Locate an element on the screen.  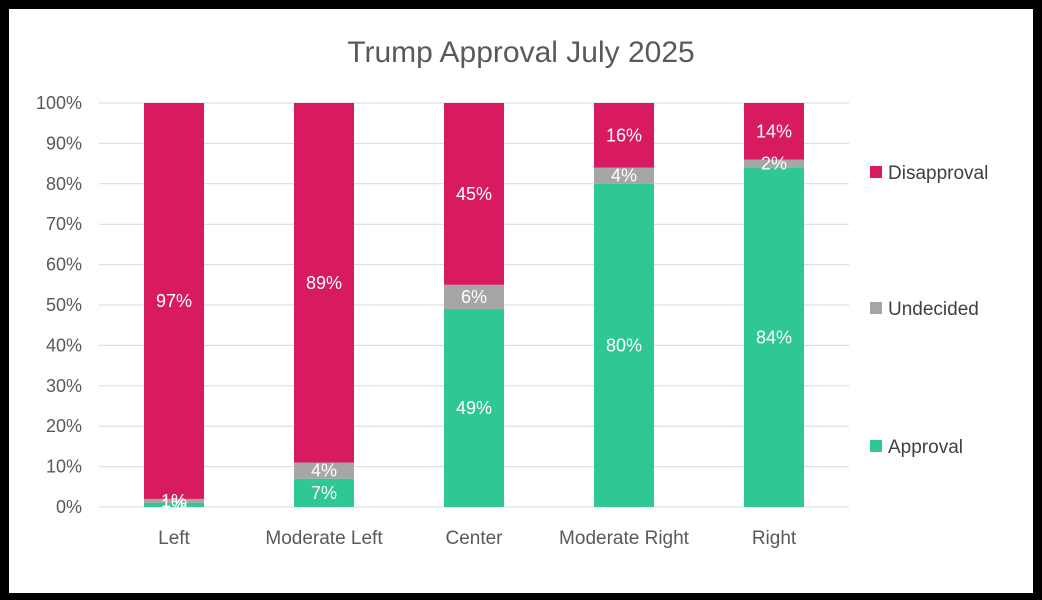
data-label: 6% is located at coordinates (474, 297).